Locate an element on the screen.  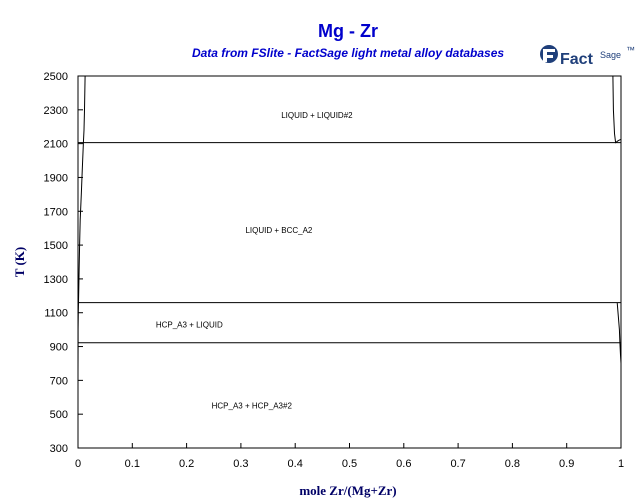
logo-emblem-cut-icon is located at coordinates (549, 55).